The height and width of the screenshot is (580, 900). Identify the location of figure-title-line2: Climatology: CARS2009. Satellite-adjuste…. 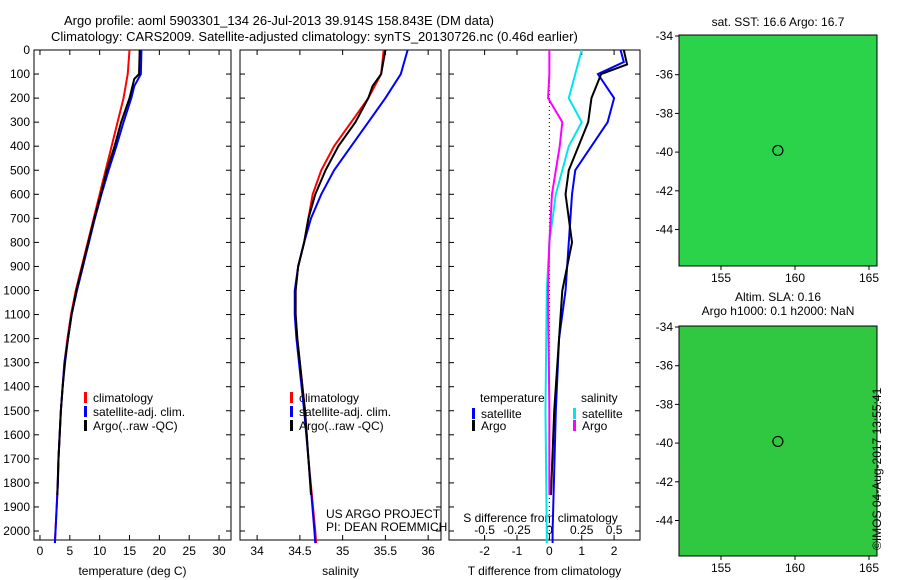
(314, 36).